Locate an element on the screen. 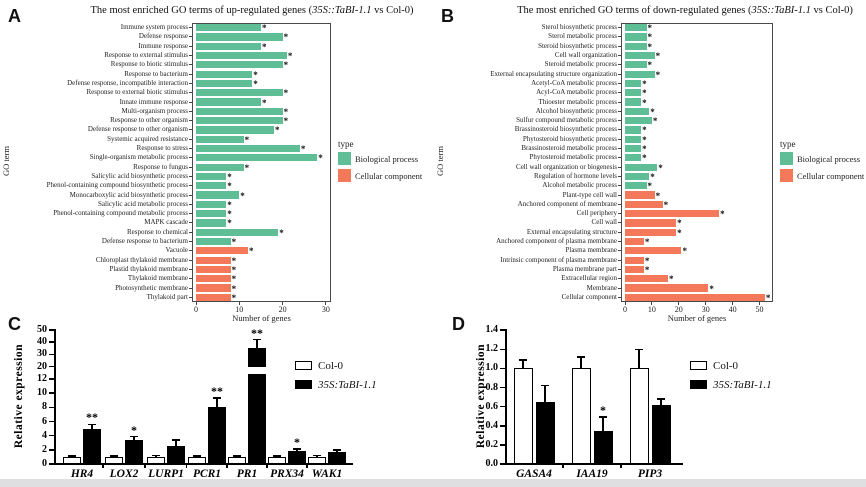  y-tick-label: 0.8 is located at coordinates (492, 387).